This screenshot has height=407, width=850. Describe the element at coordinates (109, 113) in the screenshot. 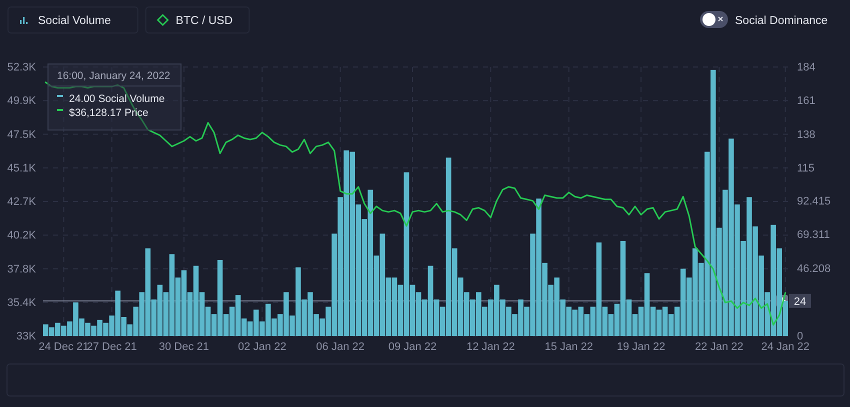

I see `annotation: $36,128.17 Price` at that location.